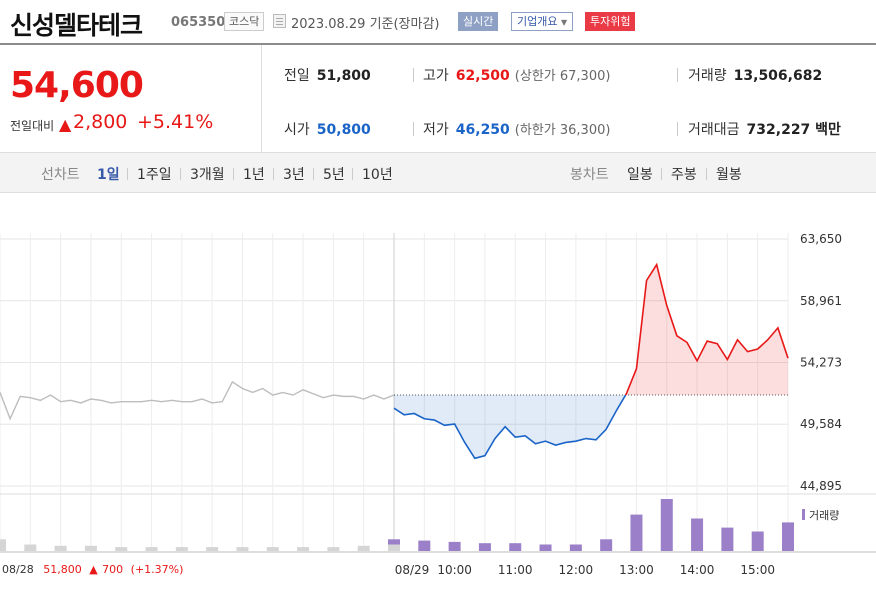  What do you see at coordinates (279, 21) in the screenshot?
I see `calendar-icon` at bounding box center [279, 21].